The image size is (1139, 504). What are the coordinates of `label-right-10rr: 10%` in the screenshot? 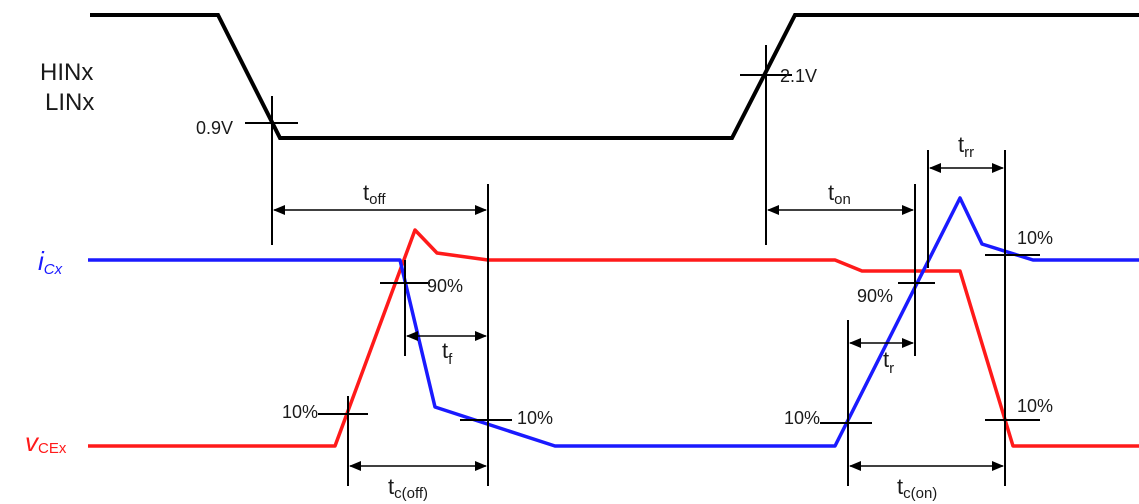 It's located at (1035, 238).